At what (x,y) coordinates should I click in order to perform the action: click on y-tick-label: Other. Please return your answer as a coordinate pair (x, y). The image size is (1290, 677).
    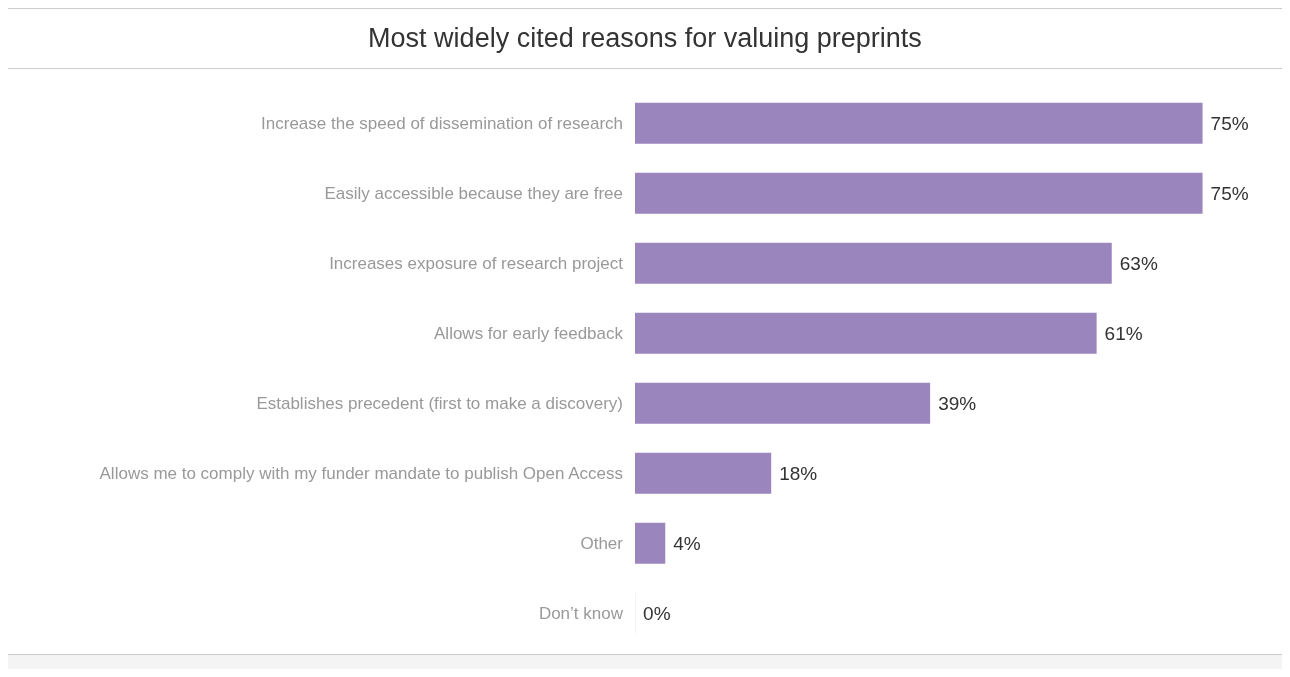
    Looking at the image, I should click on (602, 544).